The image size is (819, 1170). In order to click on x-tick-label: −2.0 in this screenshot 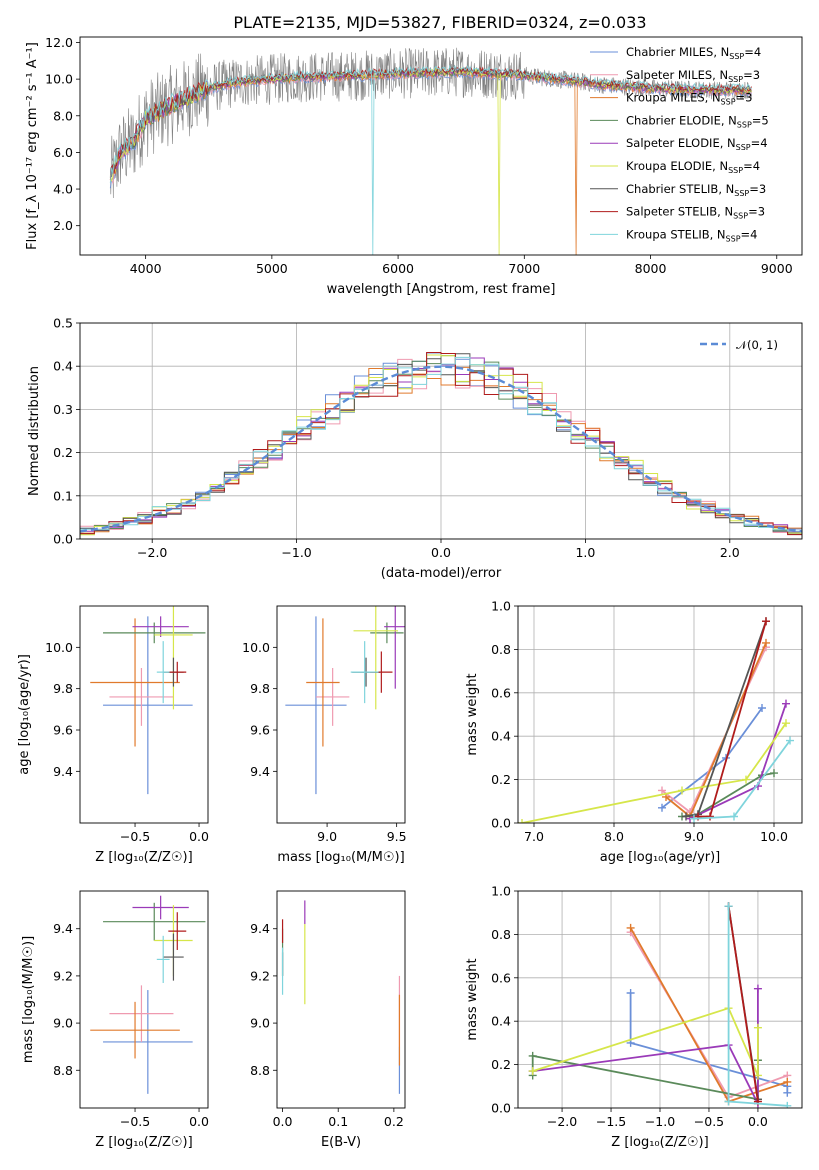, I will do `click(562, 1121)`.